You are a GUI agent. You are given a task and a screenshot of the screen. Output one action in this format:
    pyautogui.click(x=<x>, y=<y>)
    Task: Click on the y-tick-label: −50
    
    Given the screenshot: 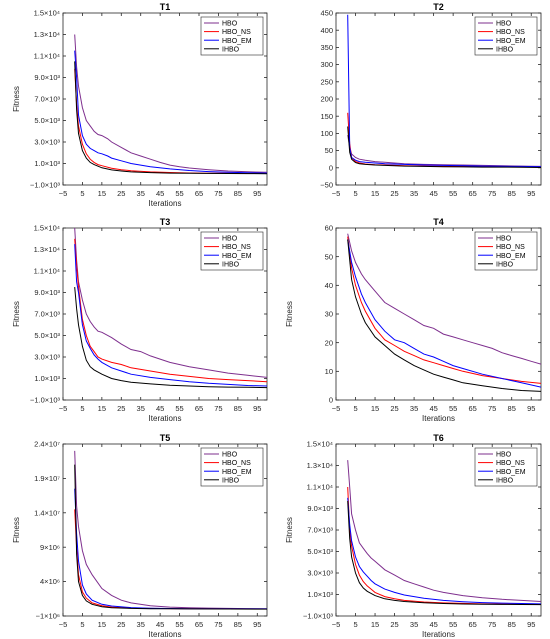 What is the action you would take?
    pyautogui.click(x=326, y=185)
    